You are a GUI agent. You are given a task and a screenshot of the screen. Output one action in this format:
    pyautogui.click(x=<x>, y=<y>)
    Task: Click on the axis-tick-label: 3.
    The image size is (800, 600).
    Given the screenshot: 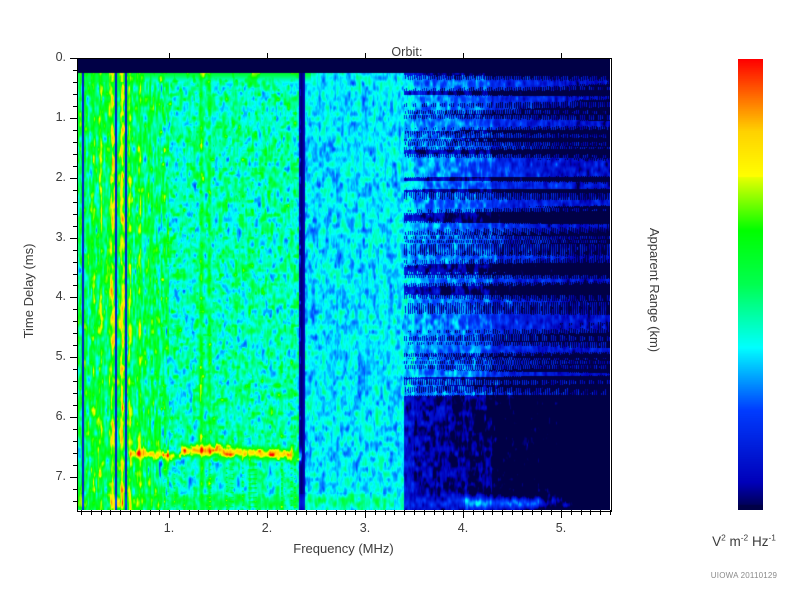 What is the action you would take?
    pyautogui.click(x=365, y=528)
    